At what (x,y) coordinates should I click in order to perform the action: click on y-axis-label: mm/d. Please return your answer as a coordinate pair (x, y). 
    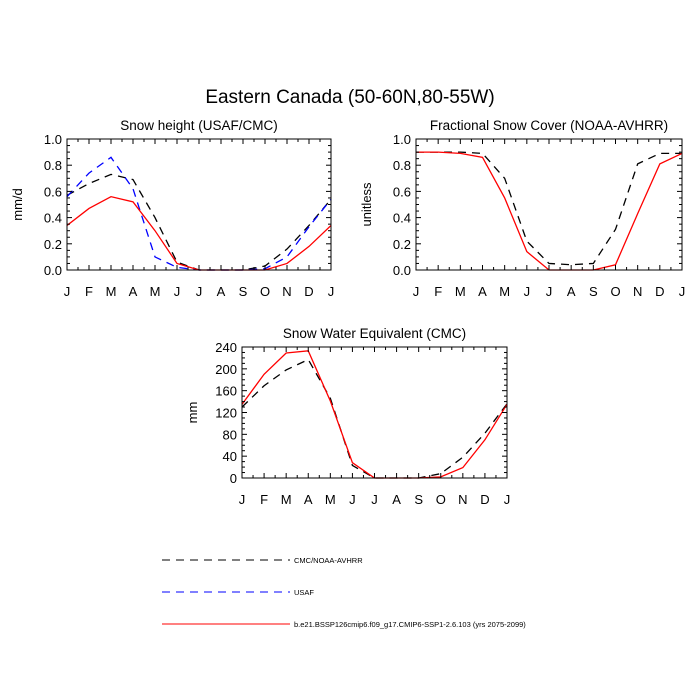
    Looking at the image, I should click on (17, 204).